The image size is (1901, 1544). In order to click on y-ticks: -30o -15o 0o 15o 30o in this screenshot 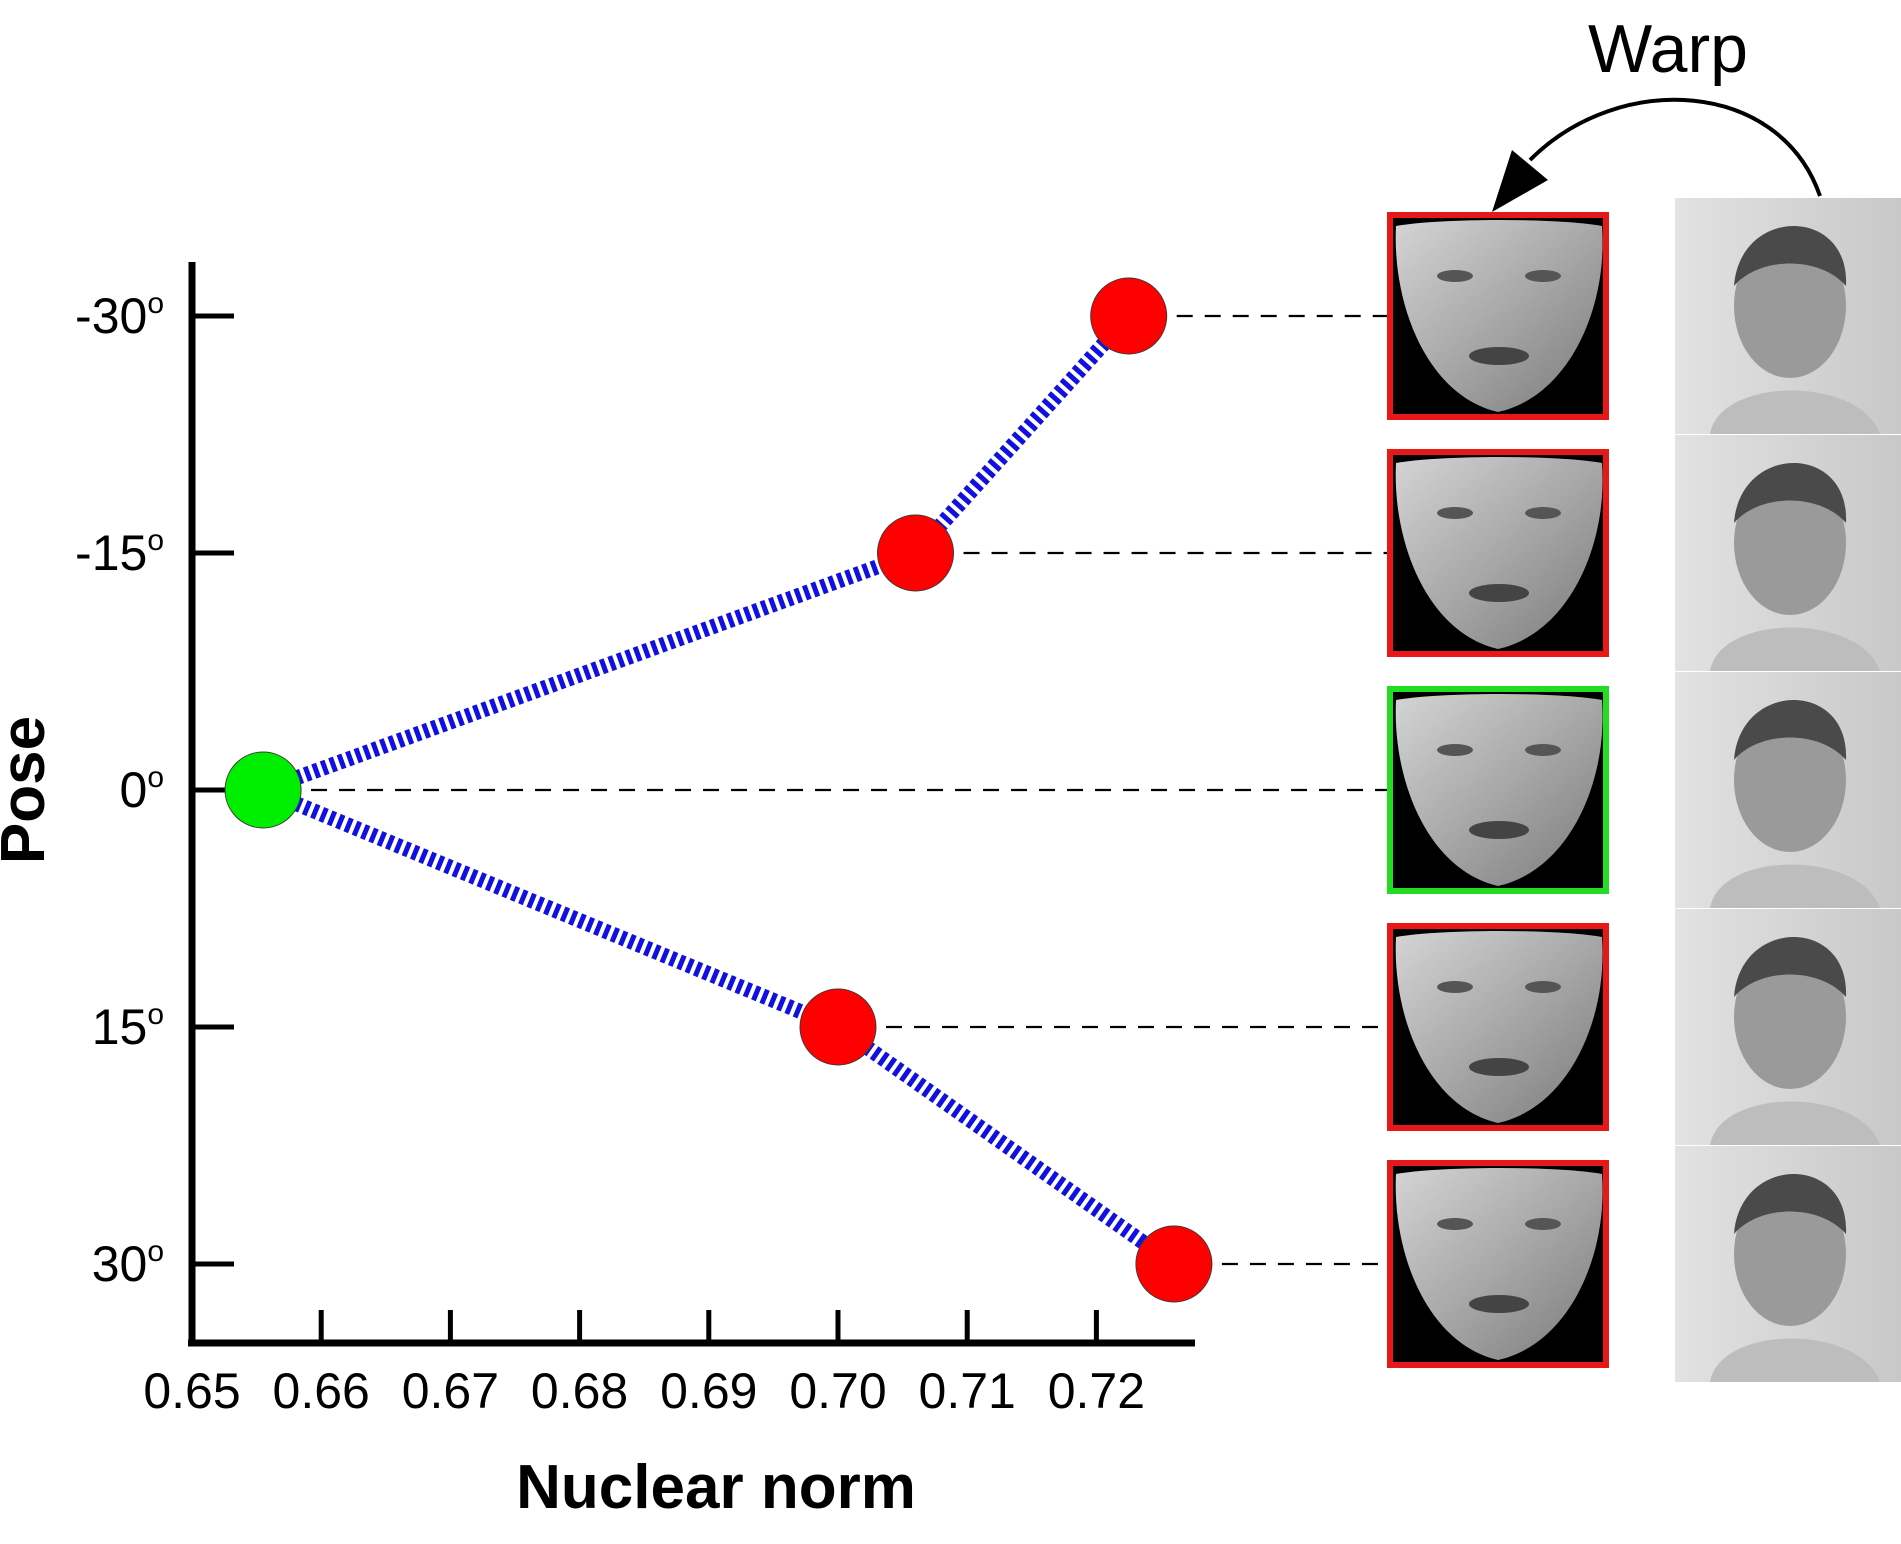, I will do `click(154, 789)`.